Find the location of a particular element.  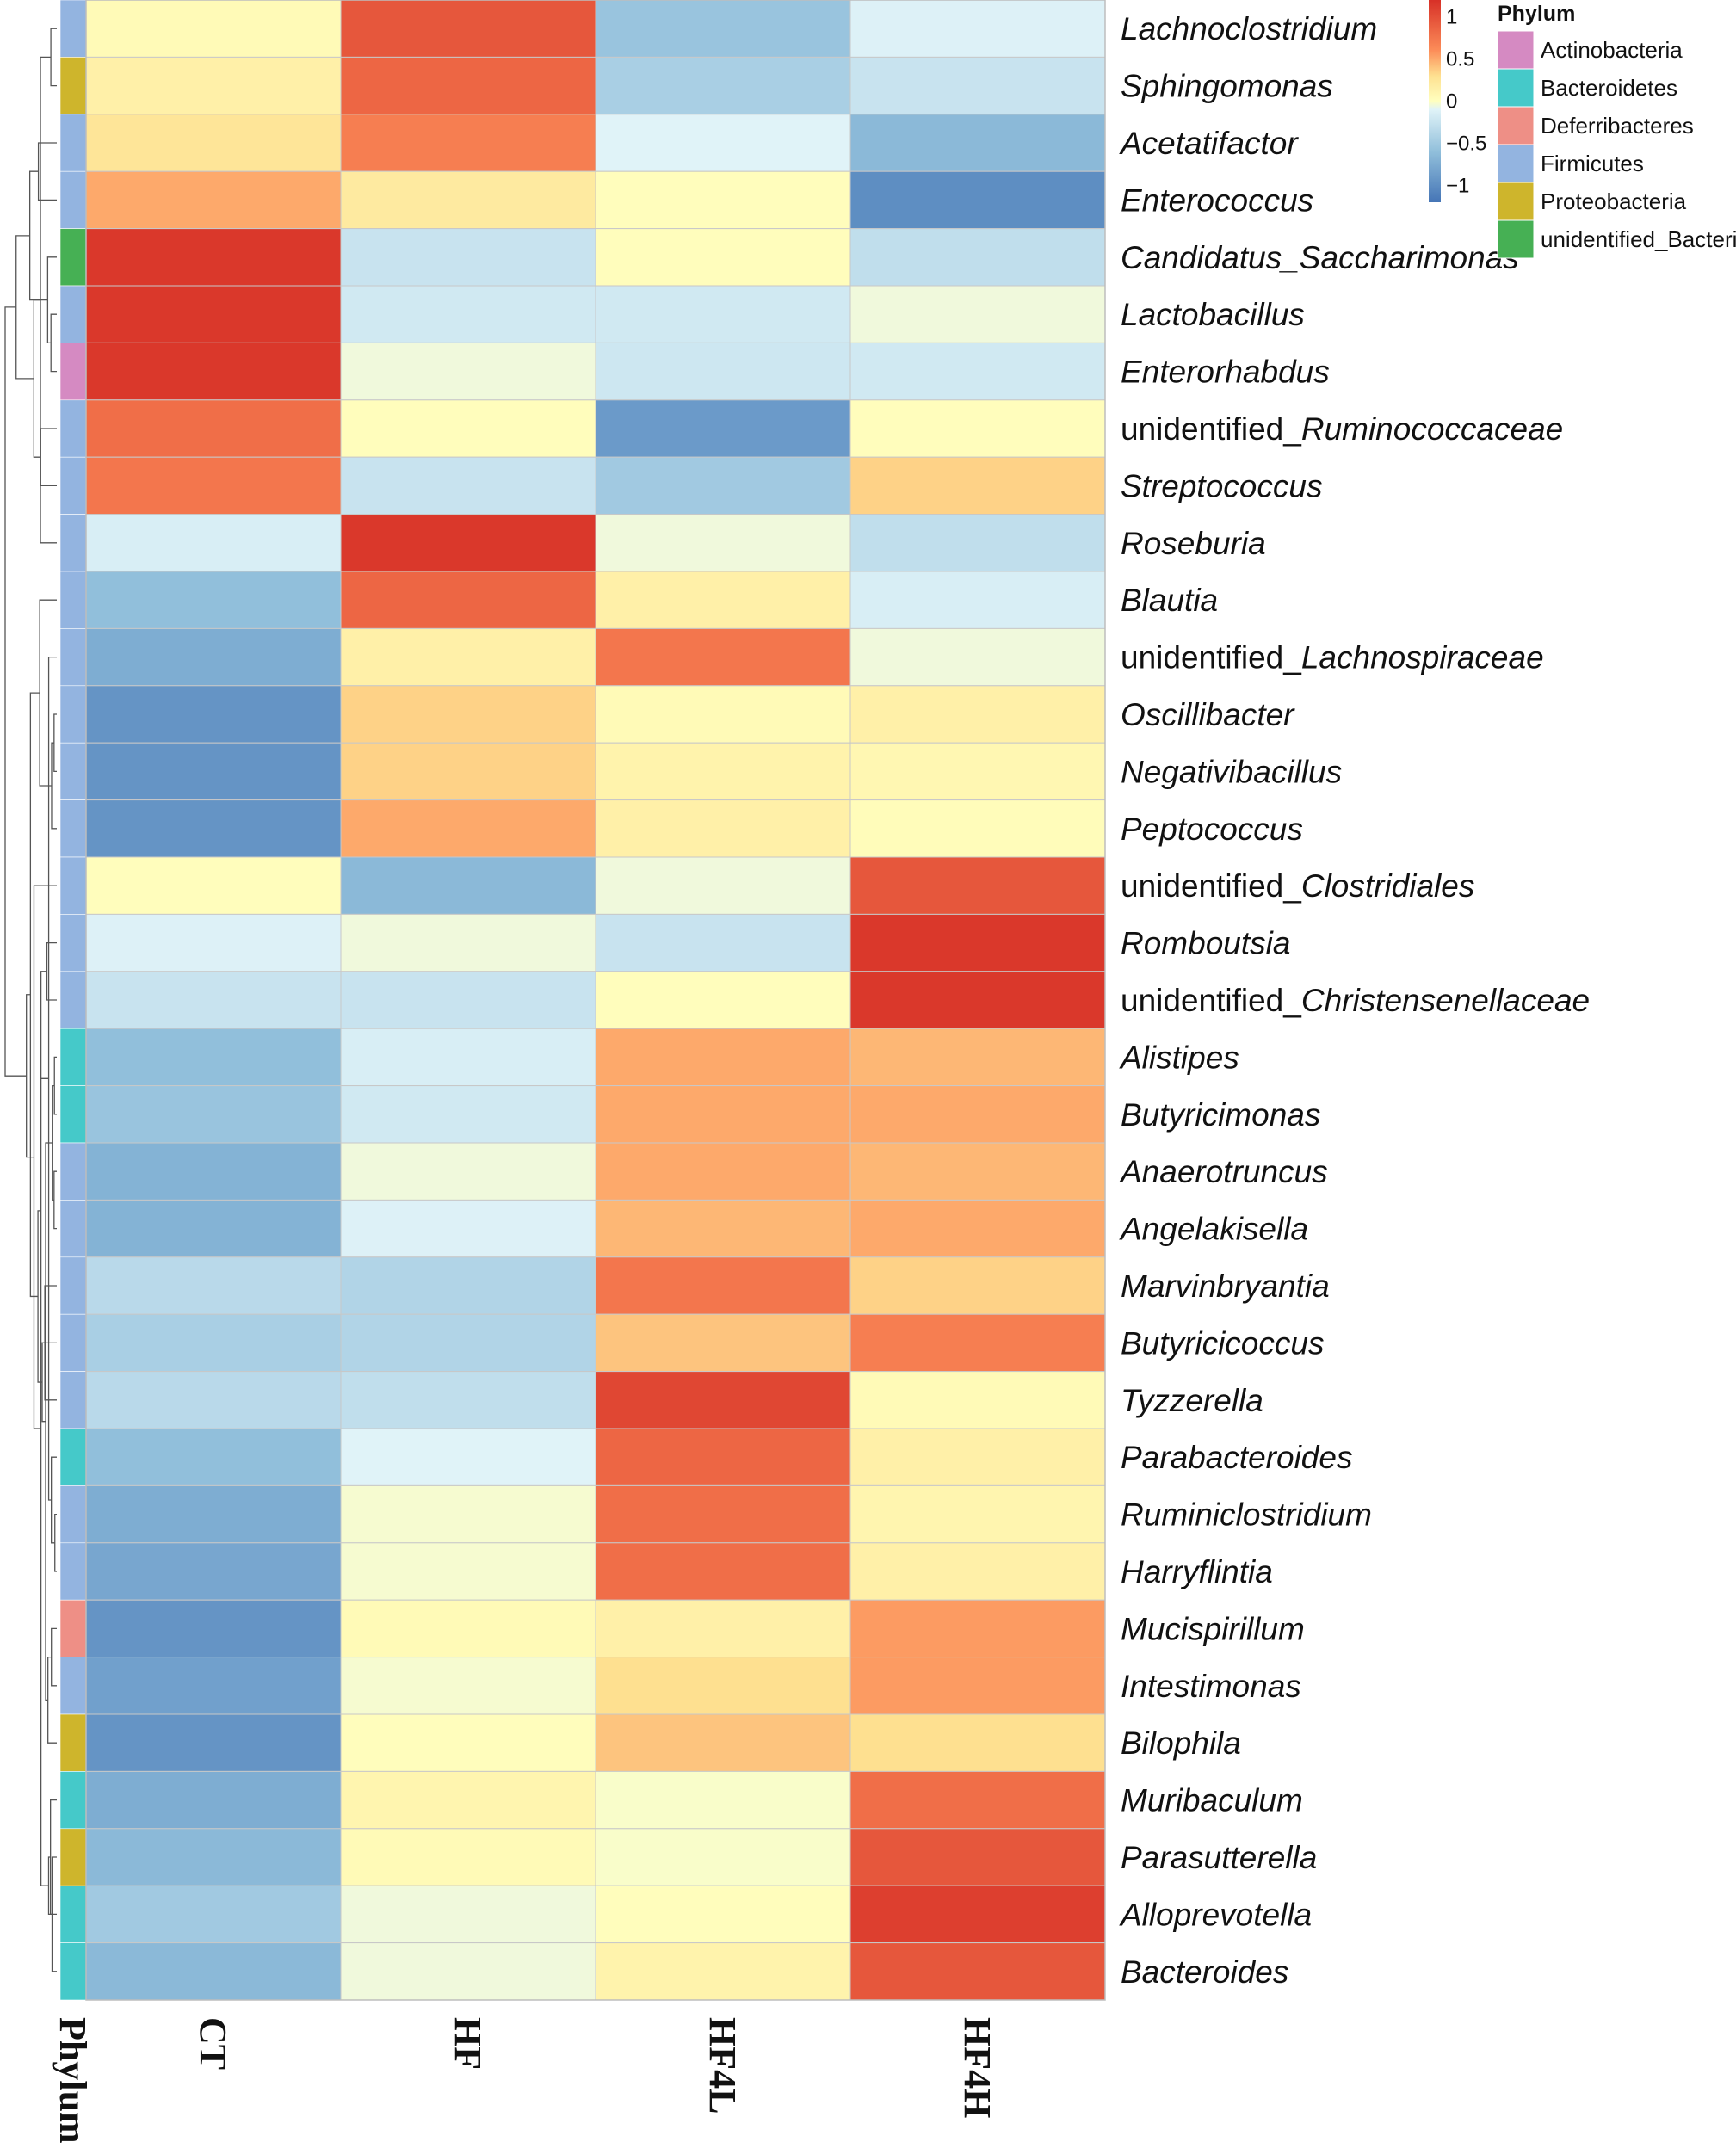

cell-roseburia-ct is located at coordinates (213, 543).